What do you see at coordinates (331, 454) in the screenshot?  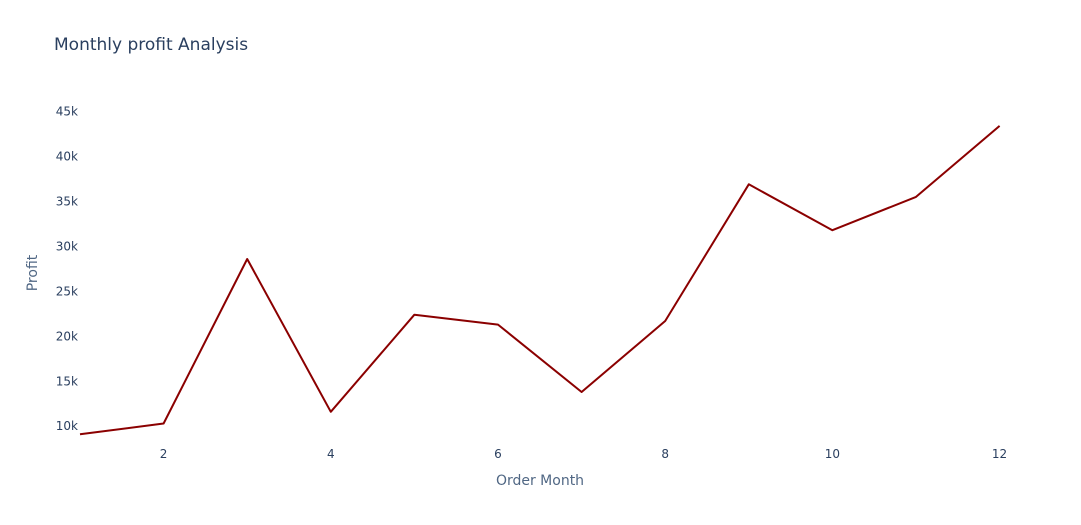 I see `x-tick-label: 4` at bounding box center [331, 454].